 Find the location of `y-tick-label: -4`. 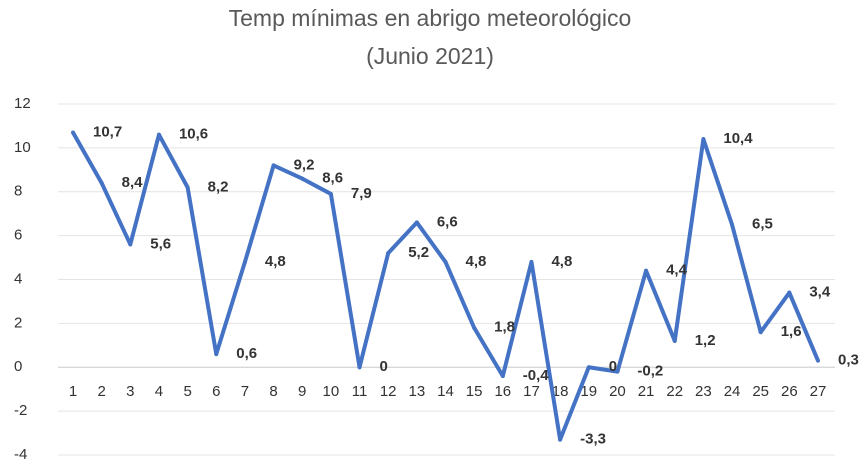

y-tick-label: -4 is located at coordinates (20, 453).